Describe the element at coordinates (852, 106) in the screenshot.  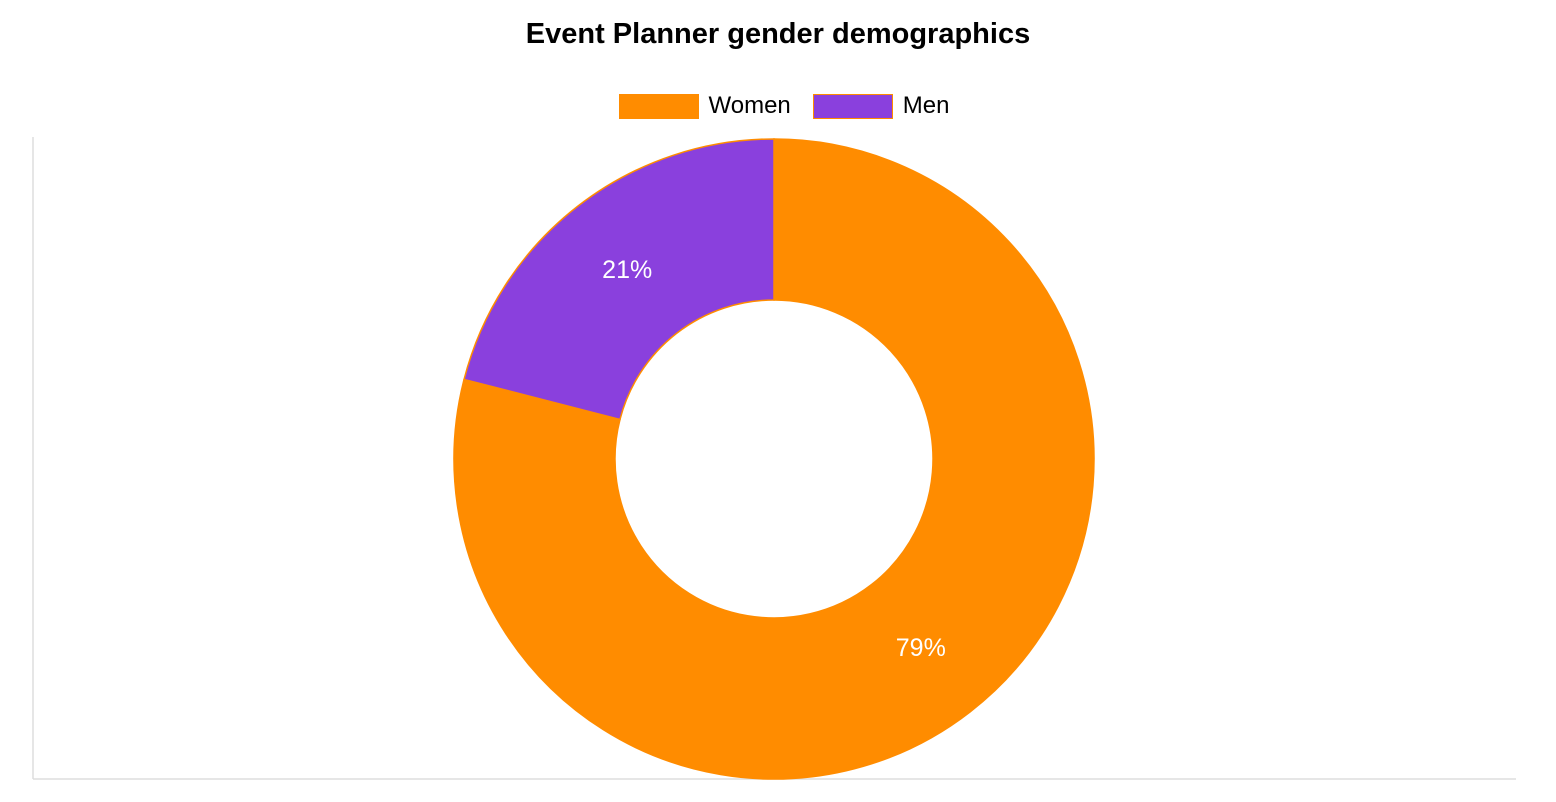
I see `legend-swatch-men` at that location.